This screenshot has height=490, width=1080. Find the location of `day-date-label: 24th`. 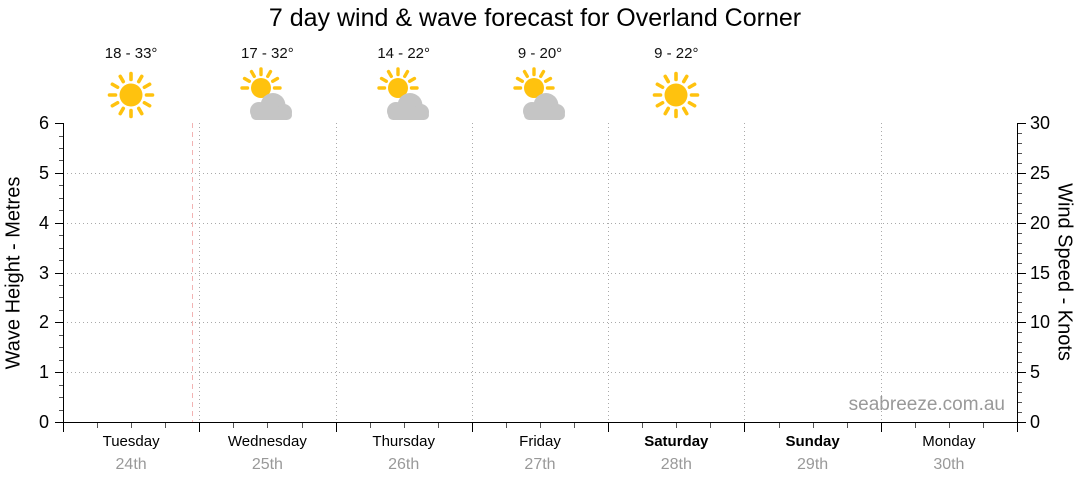

day-date-label: 24th is located at coordinates (131, 464).